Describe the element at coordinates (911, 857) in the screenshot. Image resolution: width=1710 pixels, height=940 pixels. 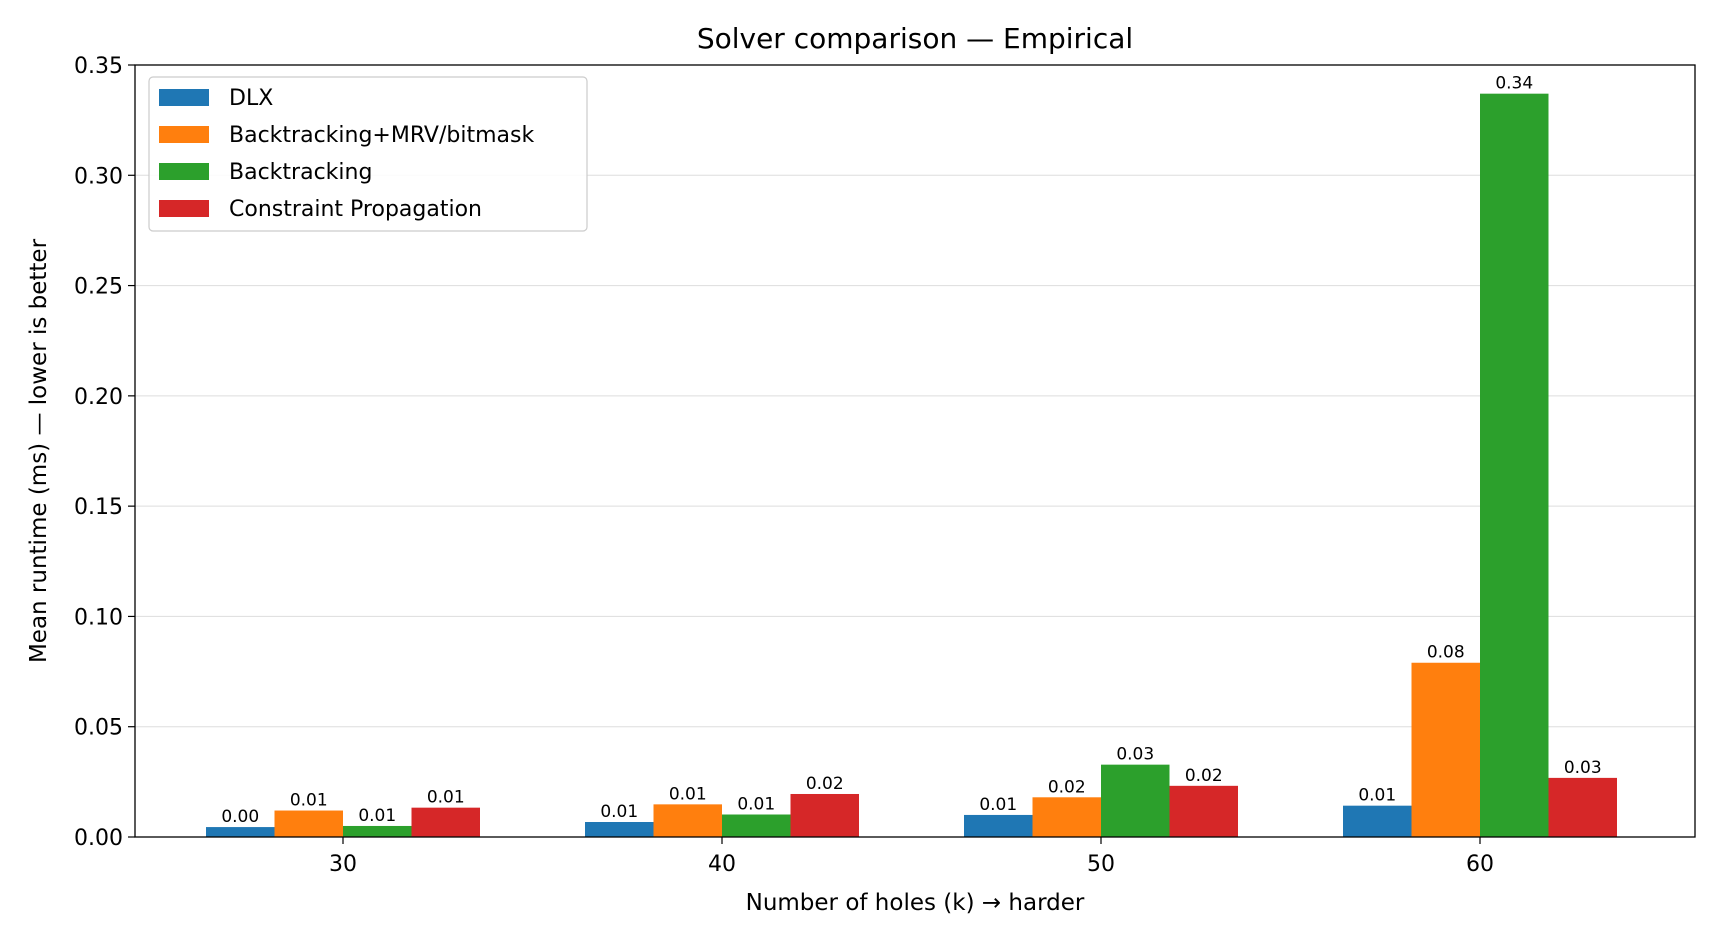
I see `x-axis: 30 40 50 60` at that location.